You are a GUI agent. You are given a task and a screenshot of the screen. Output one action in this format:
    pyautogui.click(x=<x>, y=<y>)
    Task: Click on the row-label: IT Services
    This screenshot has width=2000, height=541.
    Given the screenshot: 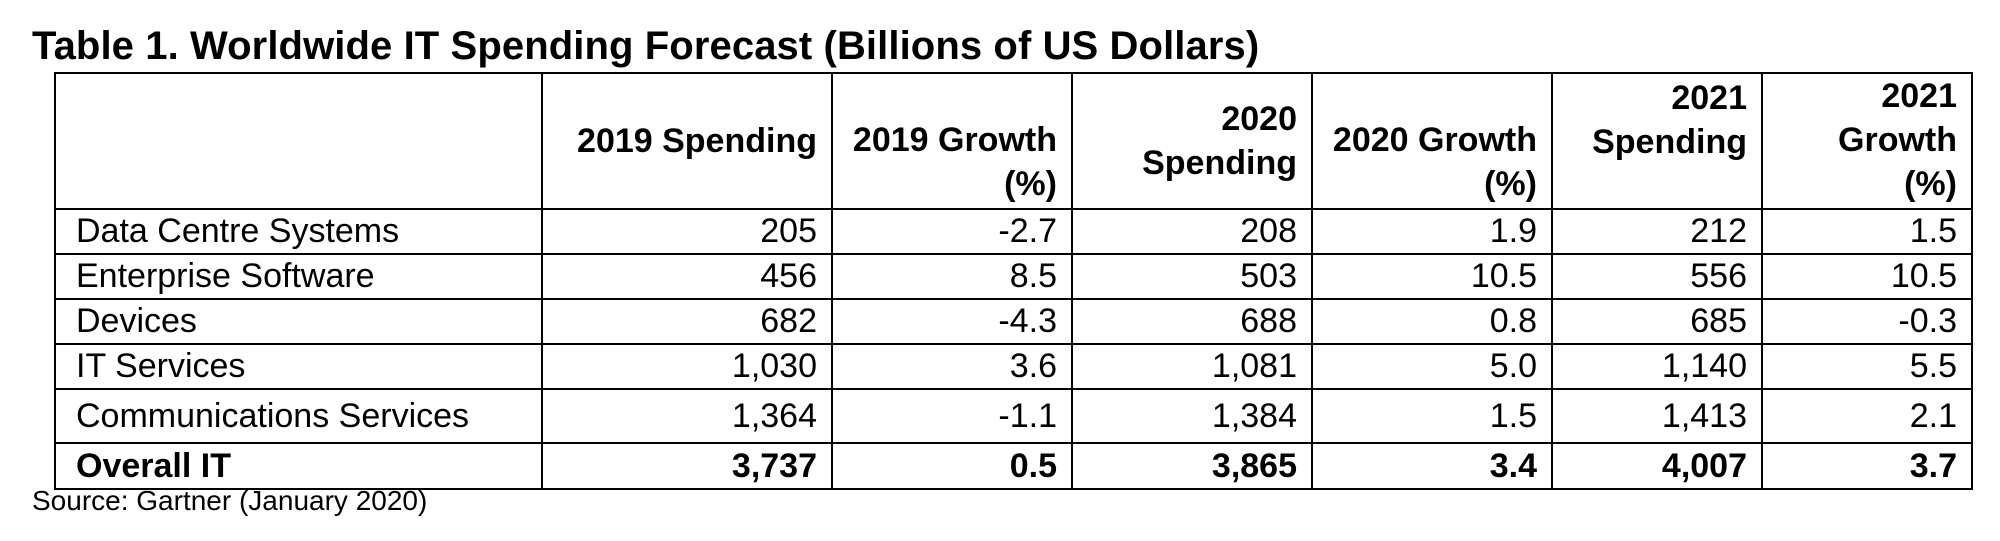 What is the action you would take?
    pyautogui.click(x=298, y=366)
    